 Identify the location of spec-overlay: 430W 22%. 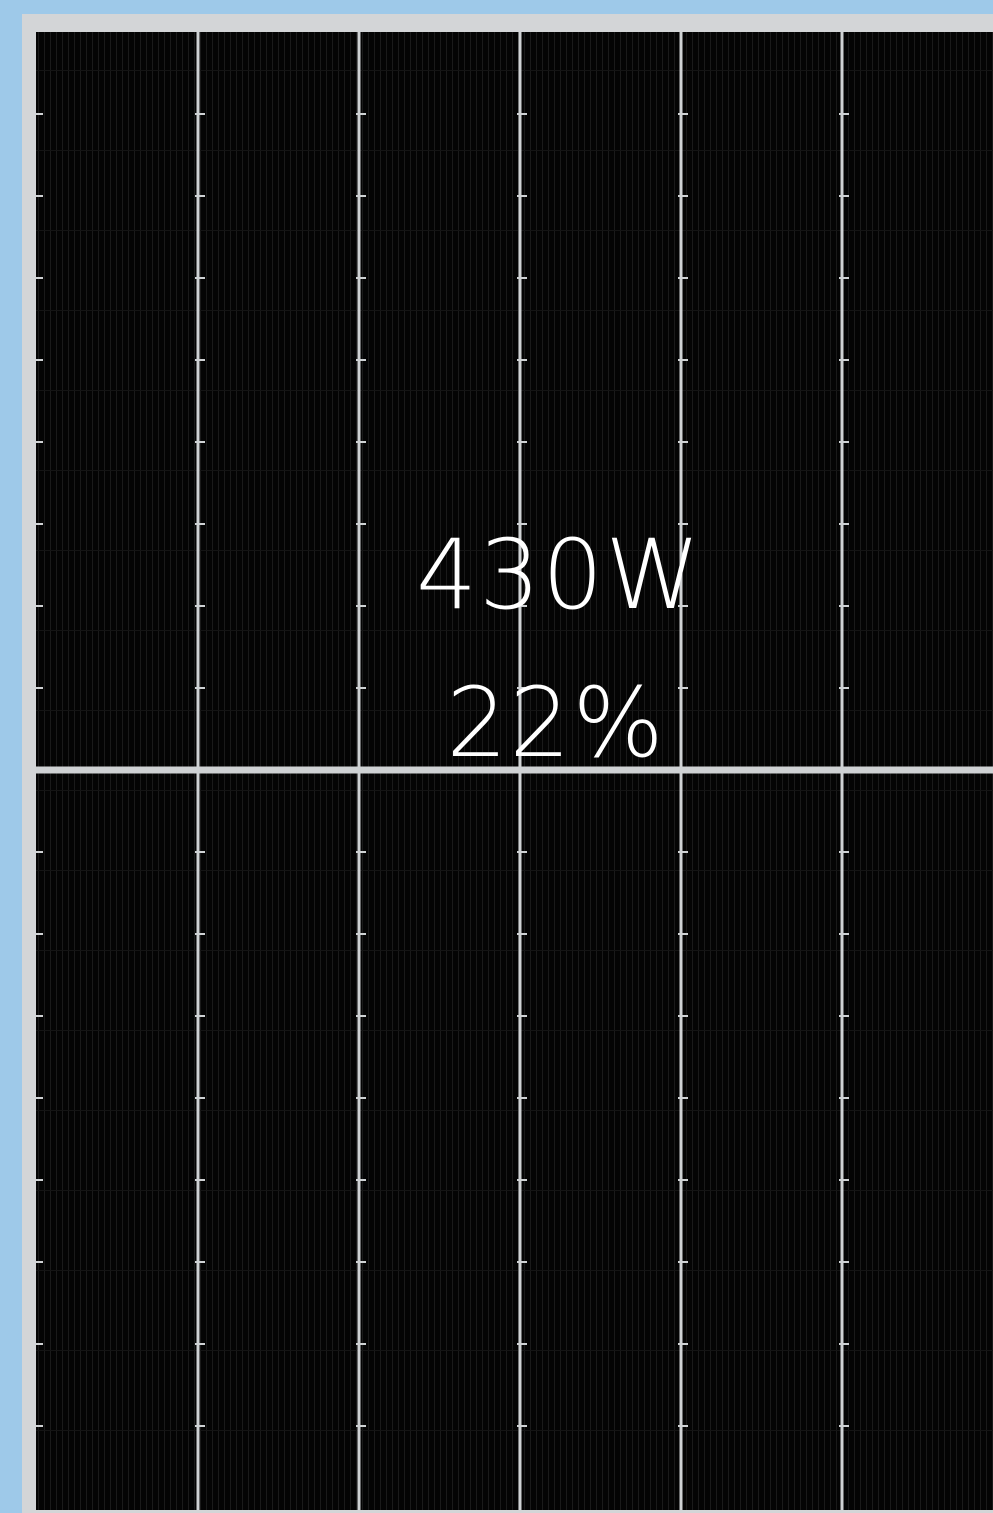
(559, 649).